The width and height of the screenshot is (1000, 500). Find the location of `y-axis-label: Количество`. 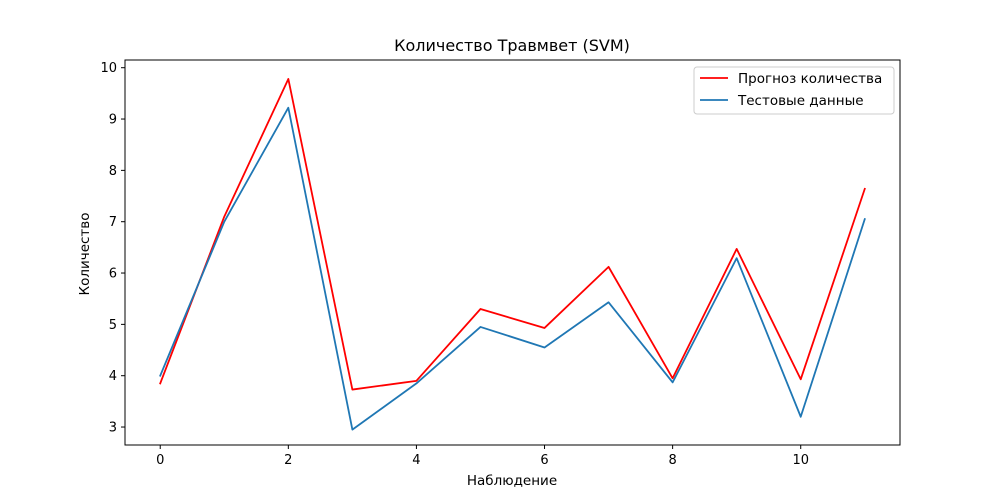

y-axis-label: Количество is located at coordinates (85, 253).